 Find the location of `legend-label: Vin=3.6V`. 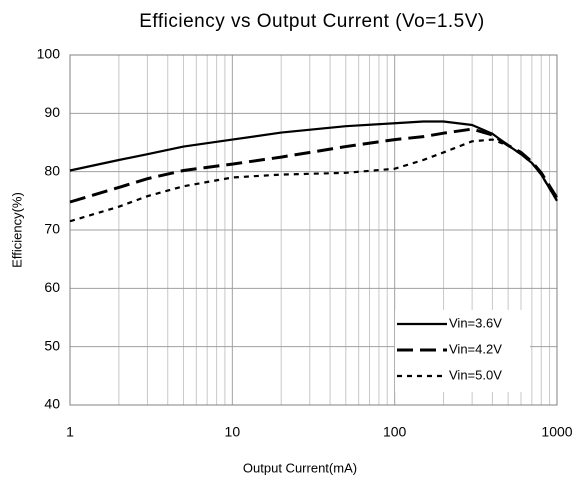

legend-label: Vin=3.6V is located at coordinates (475, 322).